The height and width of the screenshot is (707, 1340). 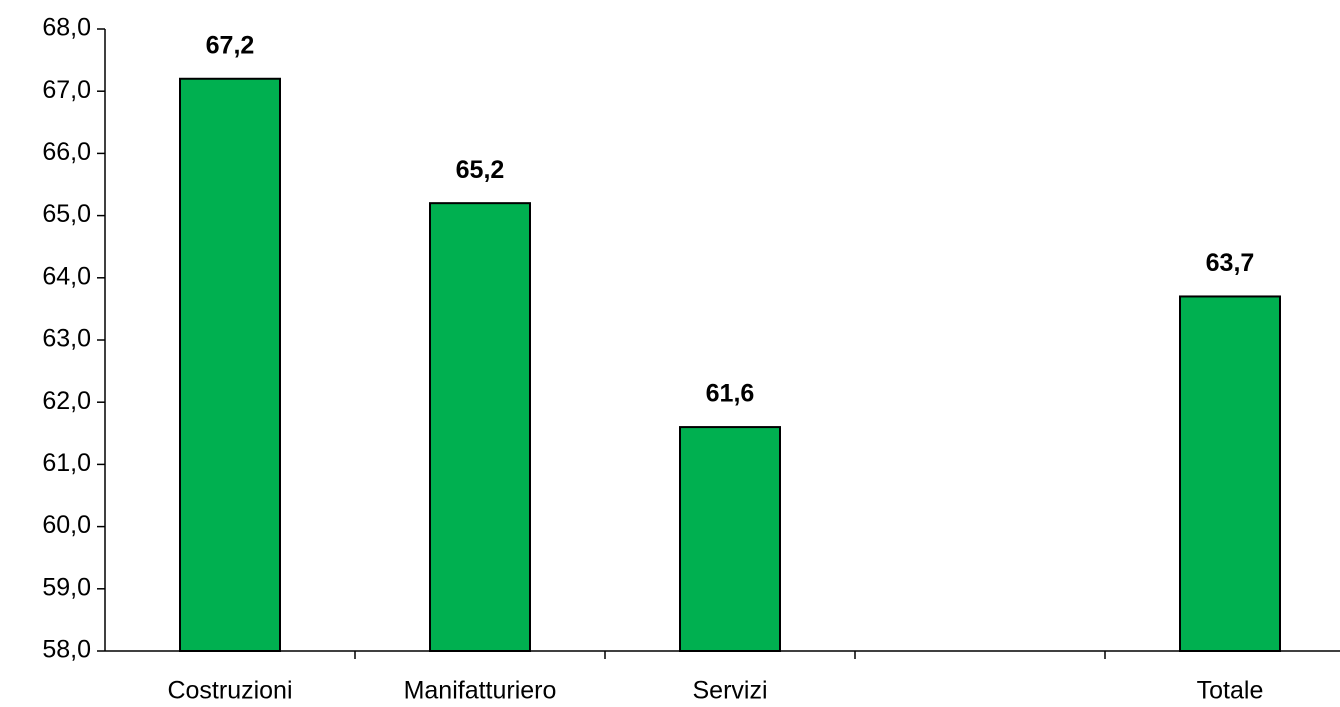 What do you see at coordinates (730, 394) in the screenshot?
I see `value-label: 61,6` at bounding box center [730, 394].